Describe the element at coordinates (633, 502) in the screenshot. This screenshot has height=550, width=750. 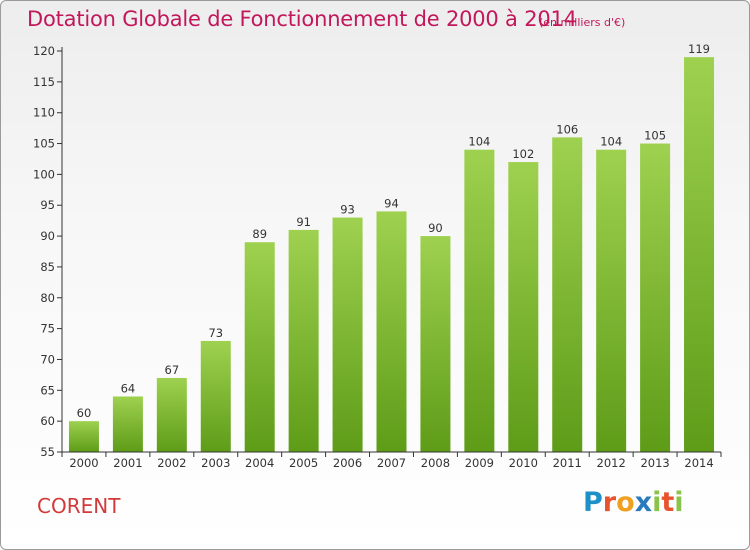
I see `proxiti-logo: Proxiti` at that location.